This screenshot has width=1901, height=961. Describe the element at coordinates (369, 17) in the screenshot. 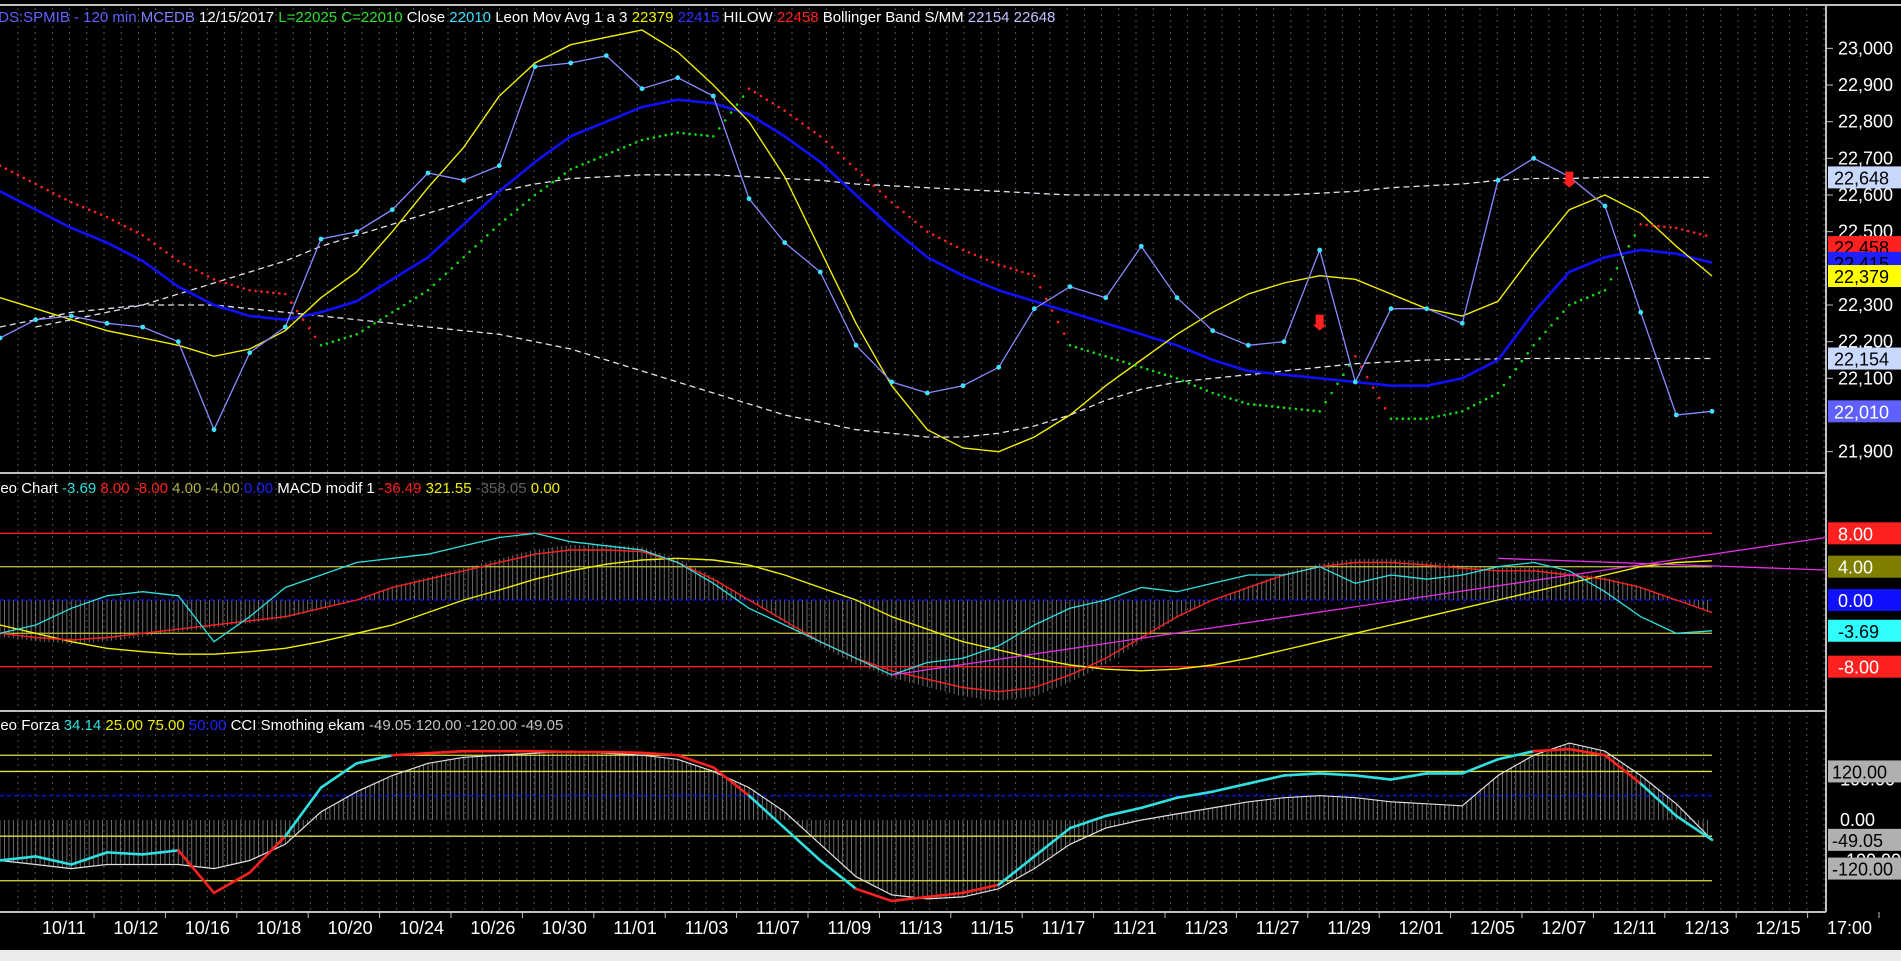

I see `header-item: C=22010` at that location.